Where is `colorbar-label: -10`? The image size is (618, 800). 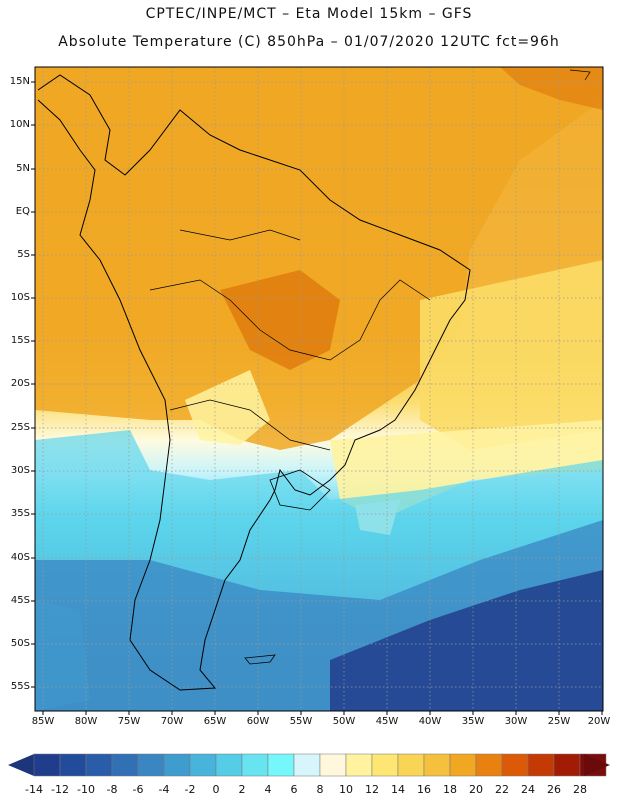 colorbar-label: -10 is located at coordinates (86, 789).